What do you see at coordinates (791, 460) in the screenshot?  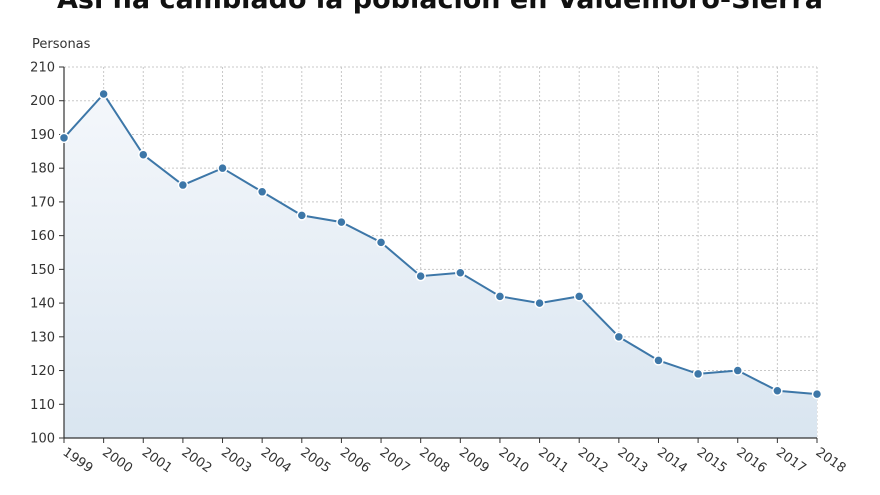 I see `x-tick-label: 2017` at bounding box center [791, 460].